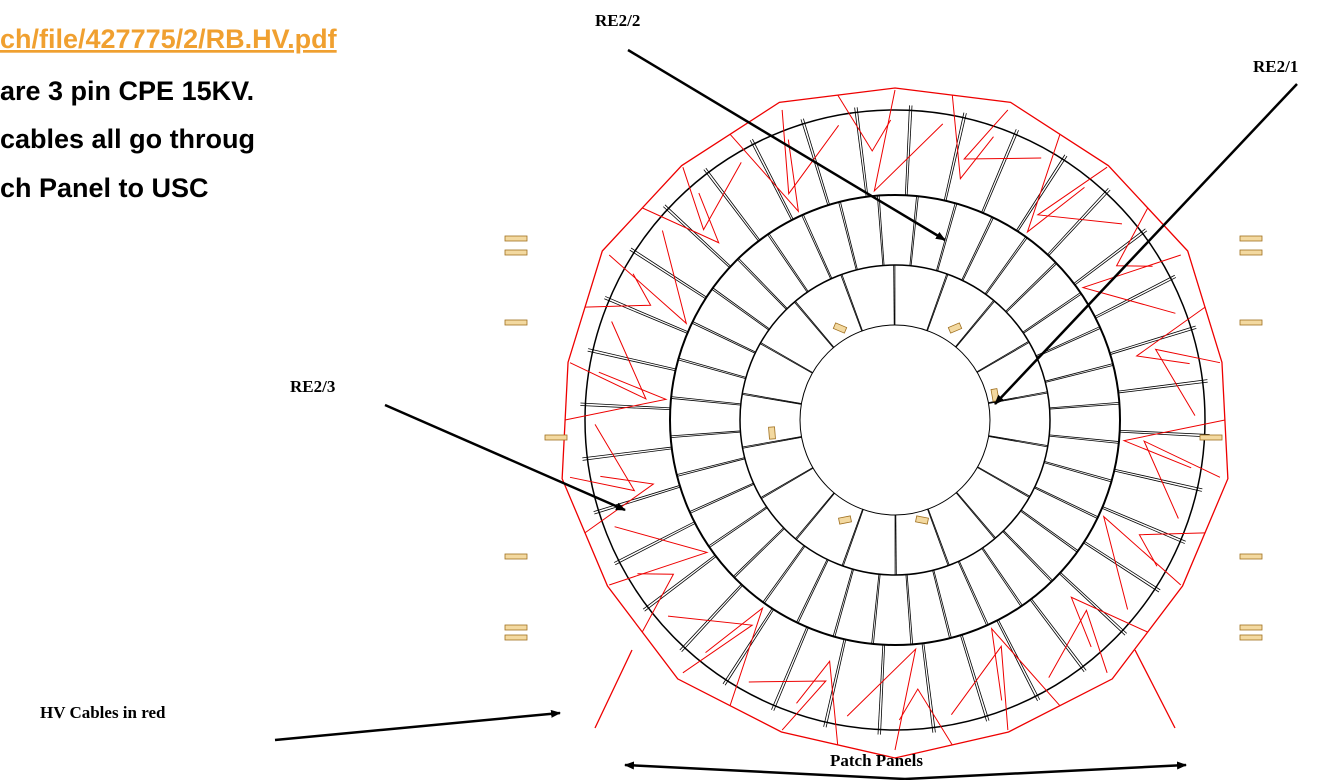 This screenshot has width=1327, height=780. Describe the element at coordinates (104, 188) in the screenshot. I see `text-line: ch Panel to USC` at that location.